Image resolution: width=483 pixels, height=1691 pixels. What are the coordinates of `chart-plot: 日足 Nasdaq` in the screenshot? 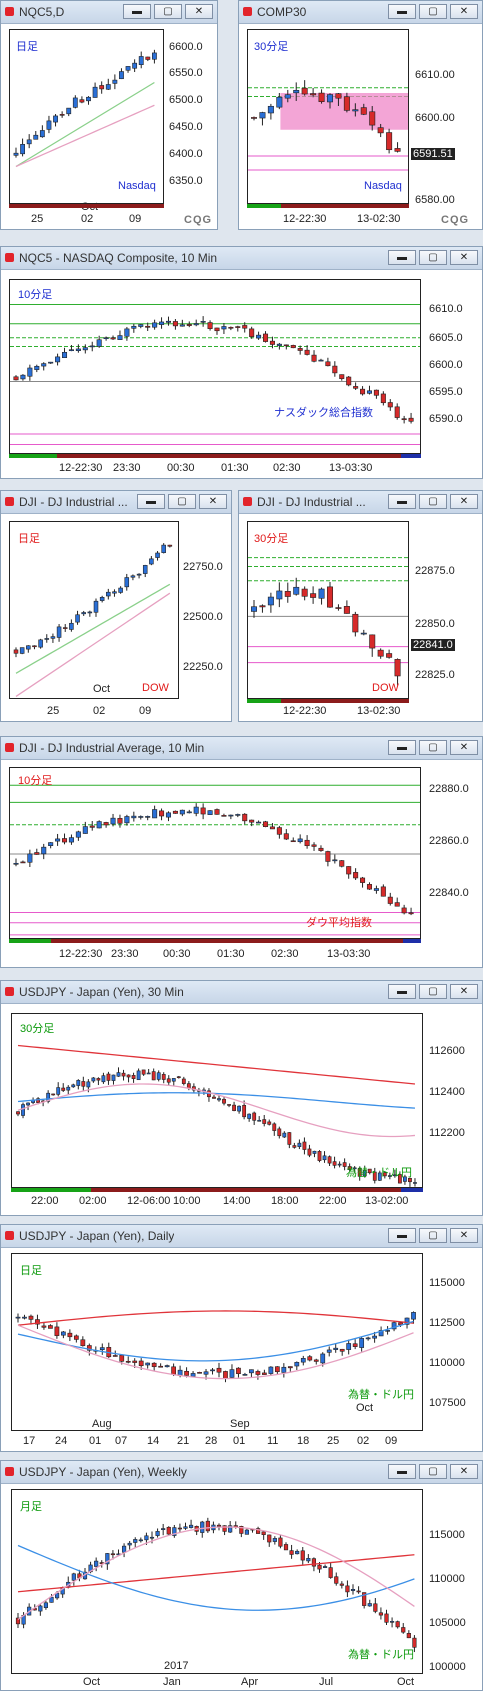 It's located at (86, 116).